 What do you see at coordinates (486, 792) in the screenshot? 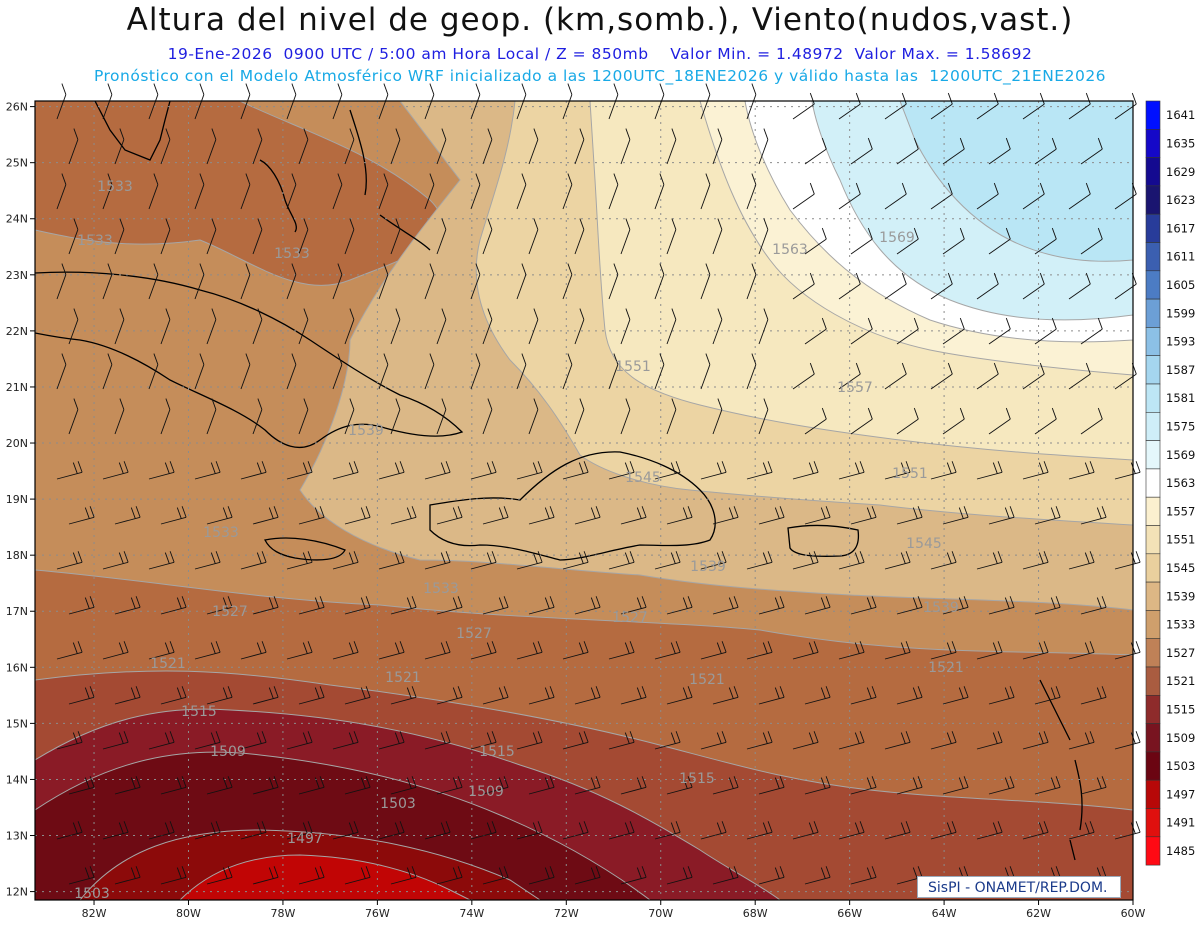
I see `contour-label: 1509` at bounding box center [486, 792].